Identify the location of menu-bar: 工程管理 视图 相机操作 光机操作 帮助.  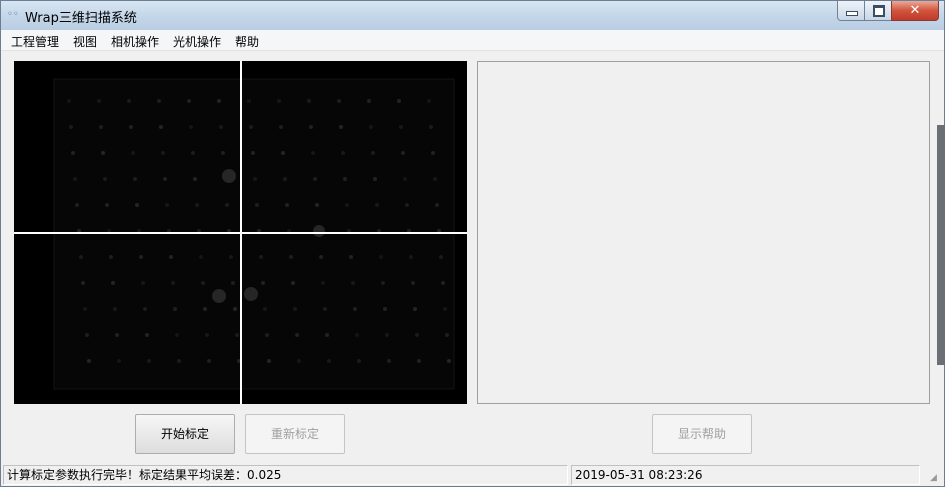
(472, 40).